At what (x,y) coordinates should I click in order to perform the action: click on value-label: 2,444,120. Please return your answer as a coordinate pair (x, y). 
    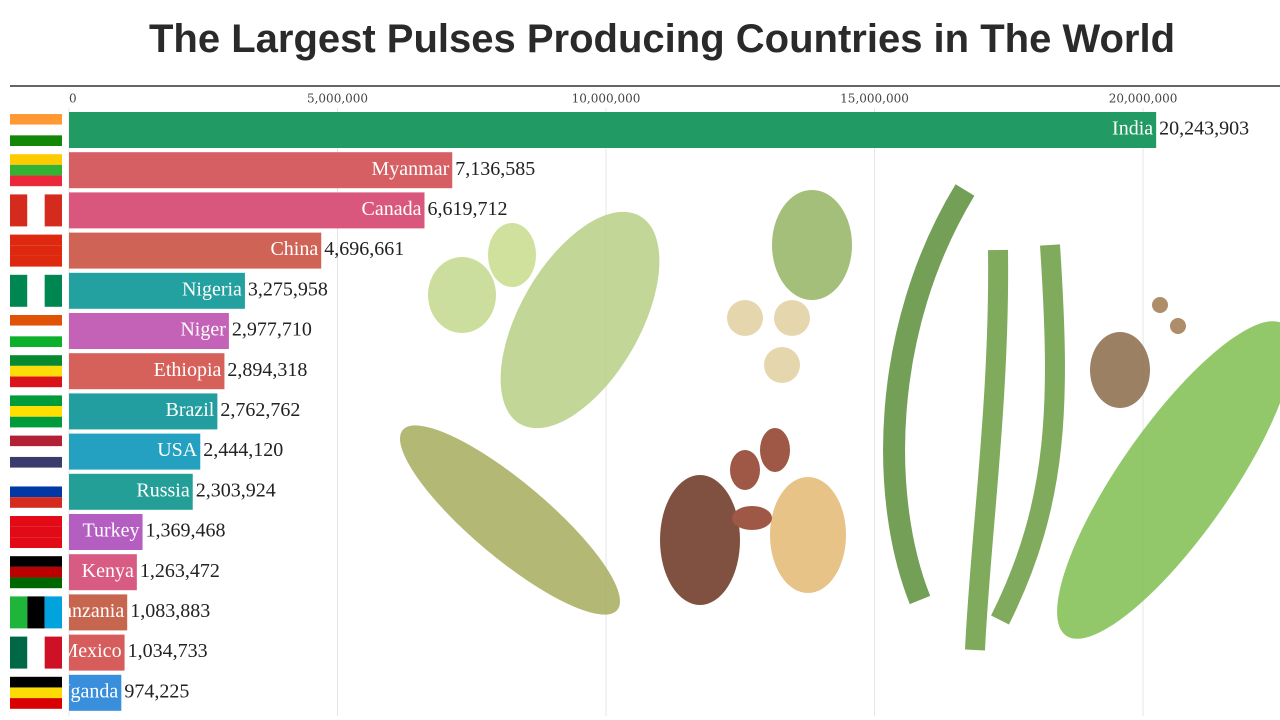
    Looking at the image, I should click on (243, 450).